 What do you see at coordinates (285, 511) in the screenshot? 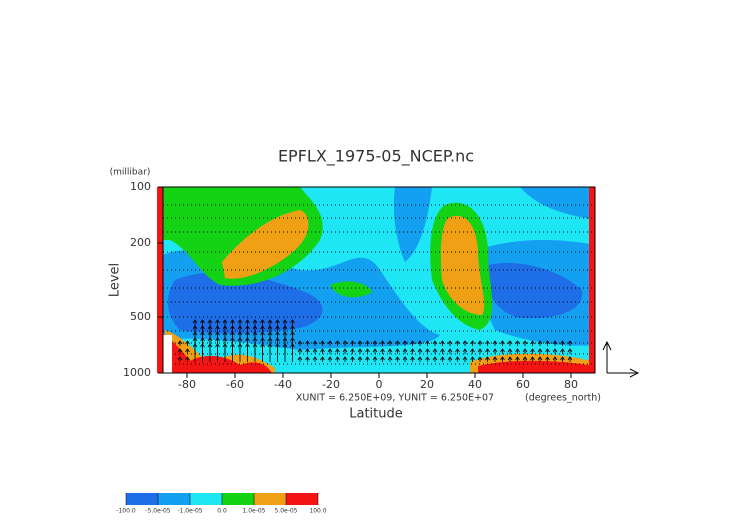
I see `colorbar-label: 5.0e-05` at bounding box center [285, 511].